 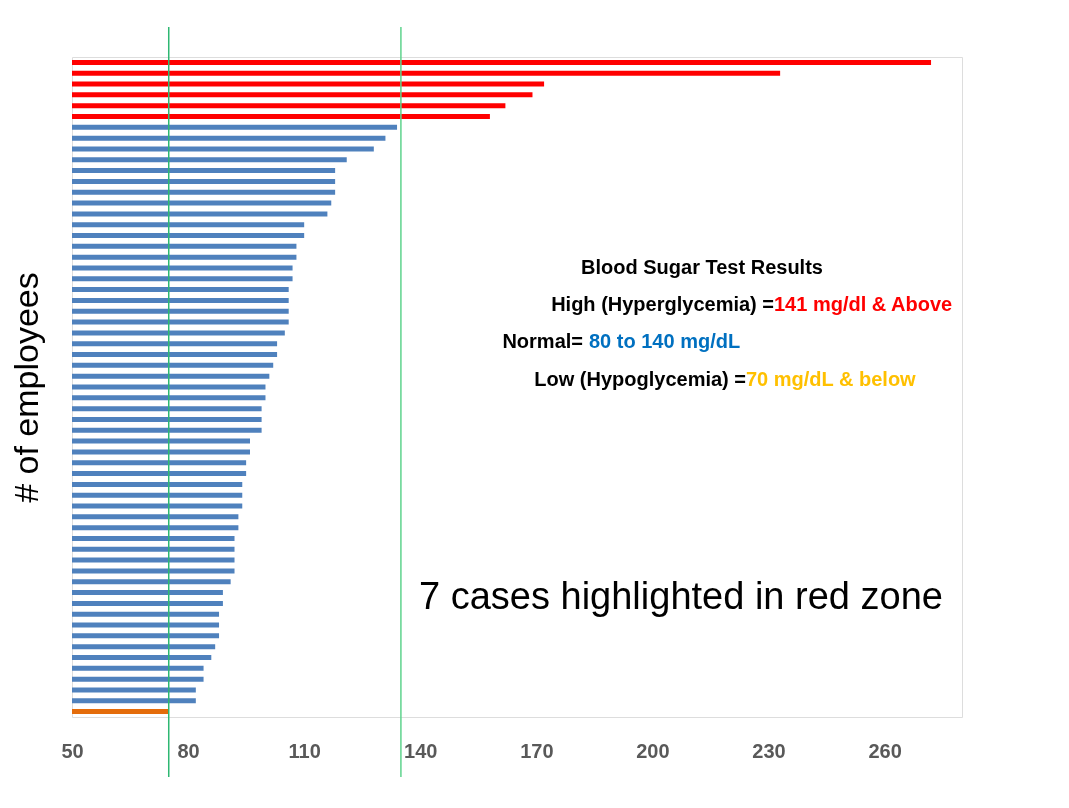 What do you see at coordinates (421, 750) in the screenshot?
I see `x-tick-label: 140` at bounding box center [421, 750].